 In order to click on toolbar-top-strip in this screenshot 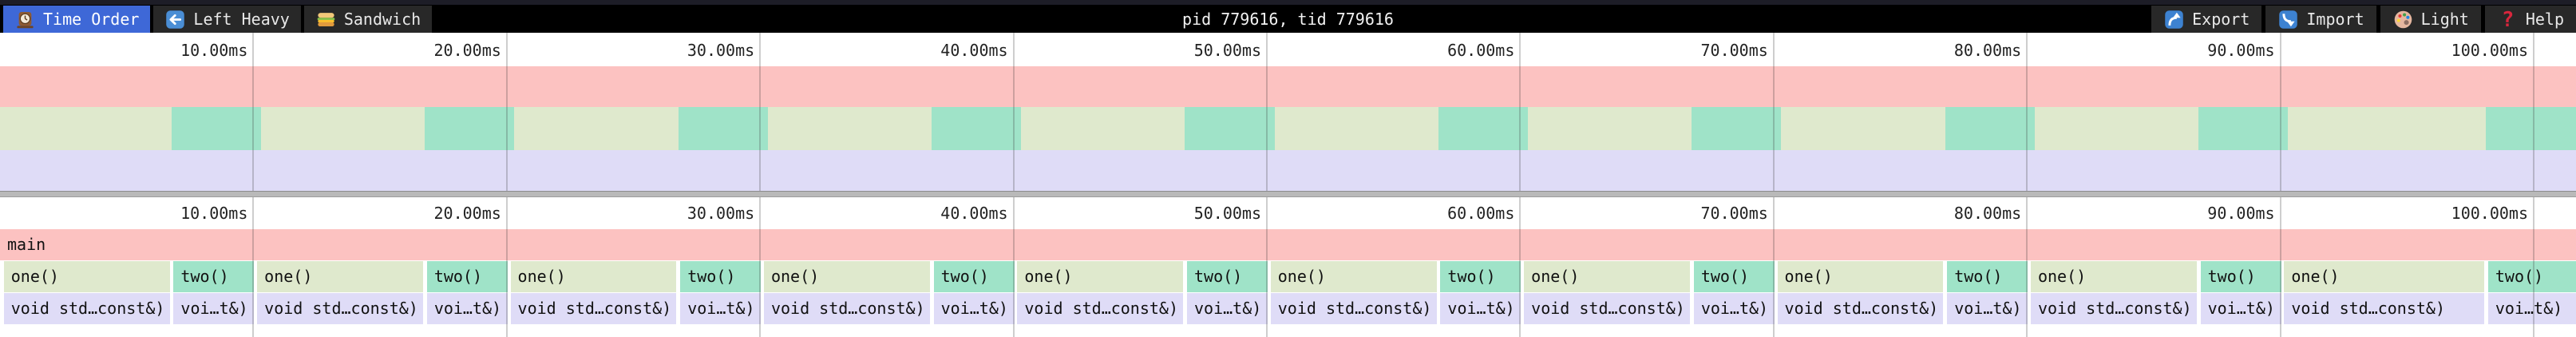, I will do `click(1288, 2)`.